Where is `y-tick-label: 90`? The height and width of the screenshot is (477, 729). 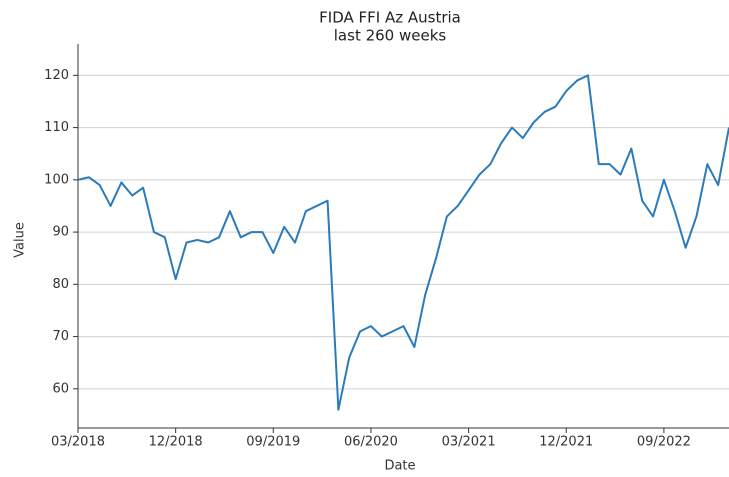
y-tick-label: 90 is located at coordinates (60, 232).